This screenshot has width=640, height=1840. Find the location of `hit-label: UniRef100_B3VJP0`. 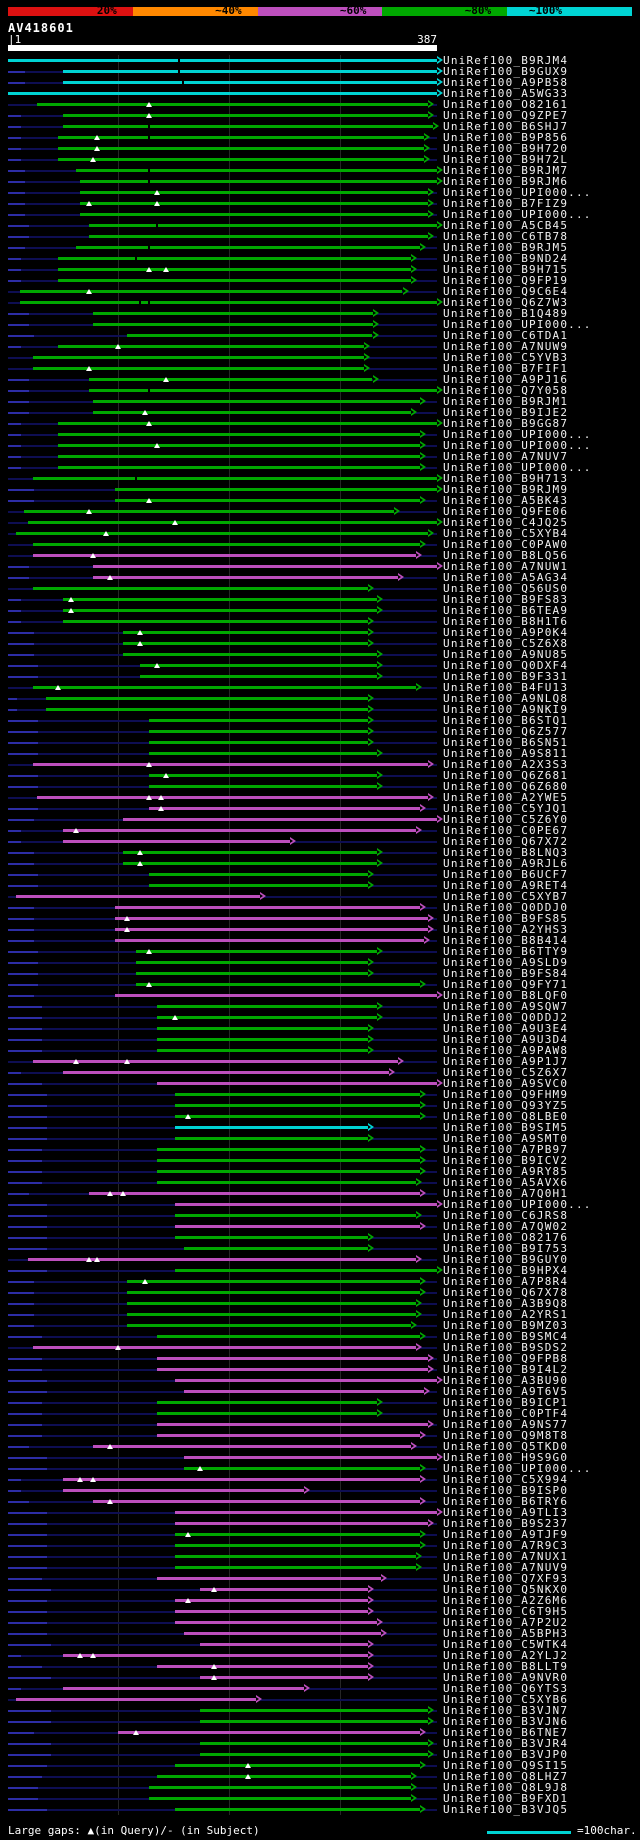

hit-label: UniRef100_B3VJP0 is located at coordinates (506, 1754).